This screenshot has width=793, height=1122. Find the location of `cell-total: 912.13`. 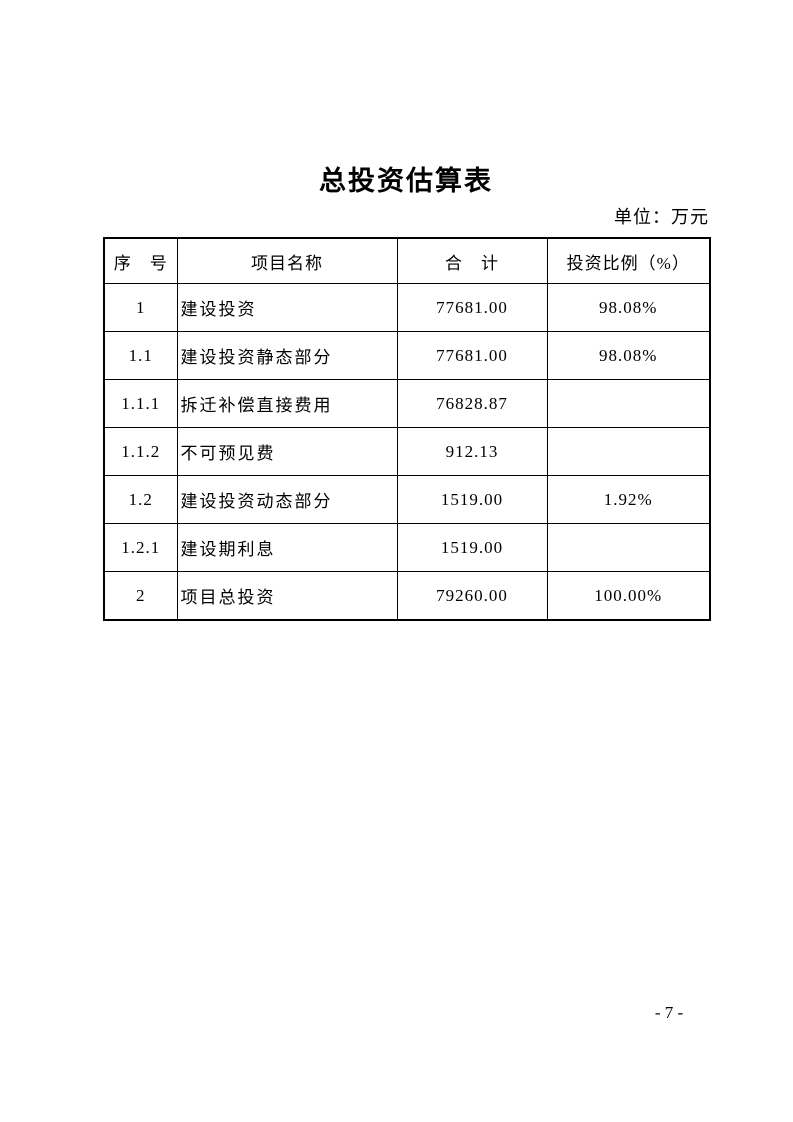

cell-total: 912.13 is located at coordinates (472, 451).